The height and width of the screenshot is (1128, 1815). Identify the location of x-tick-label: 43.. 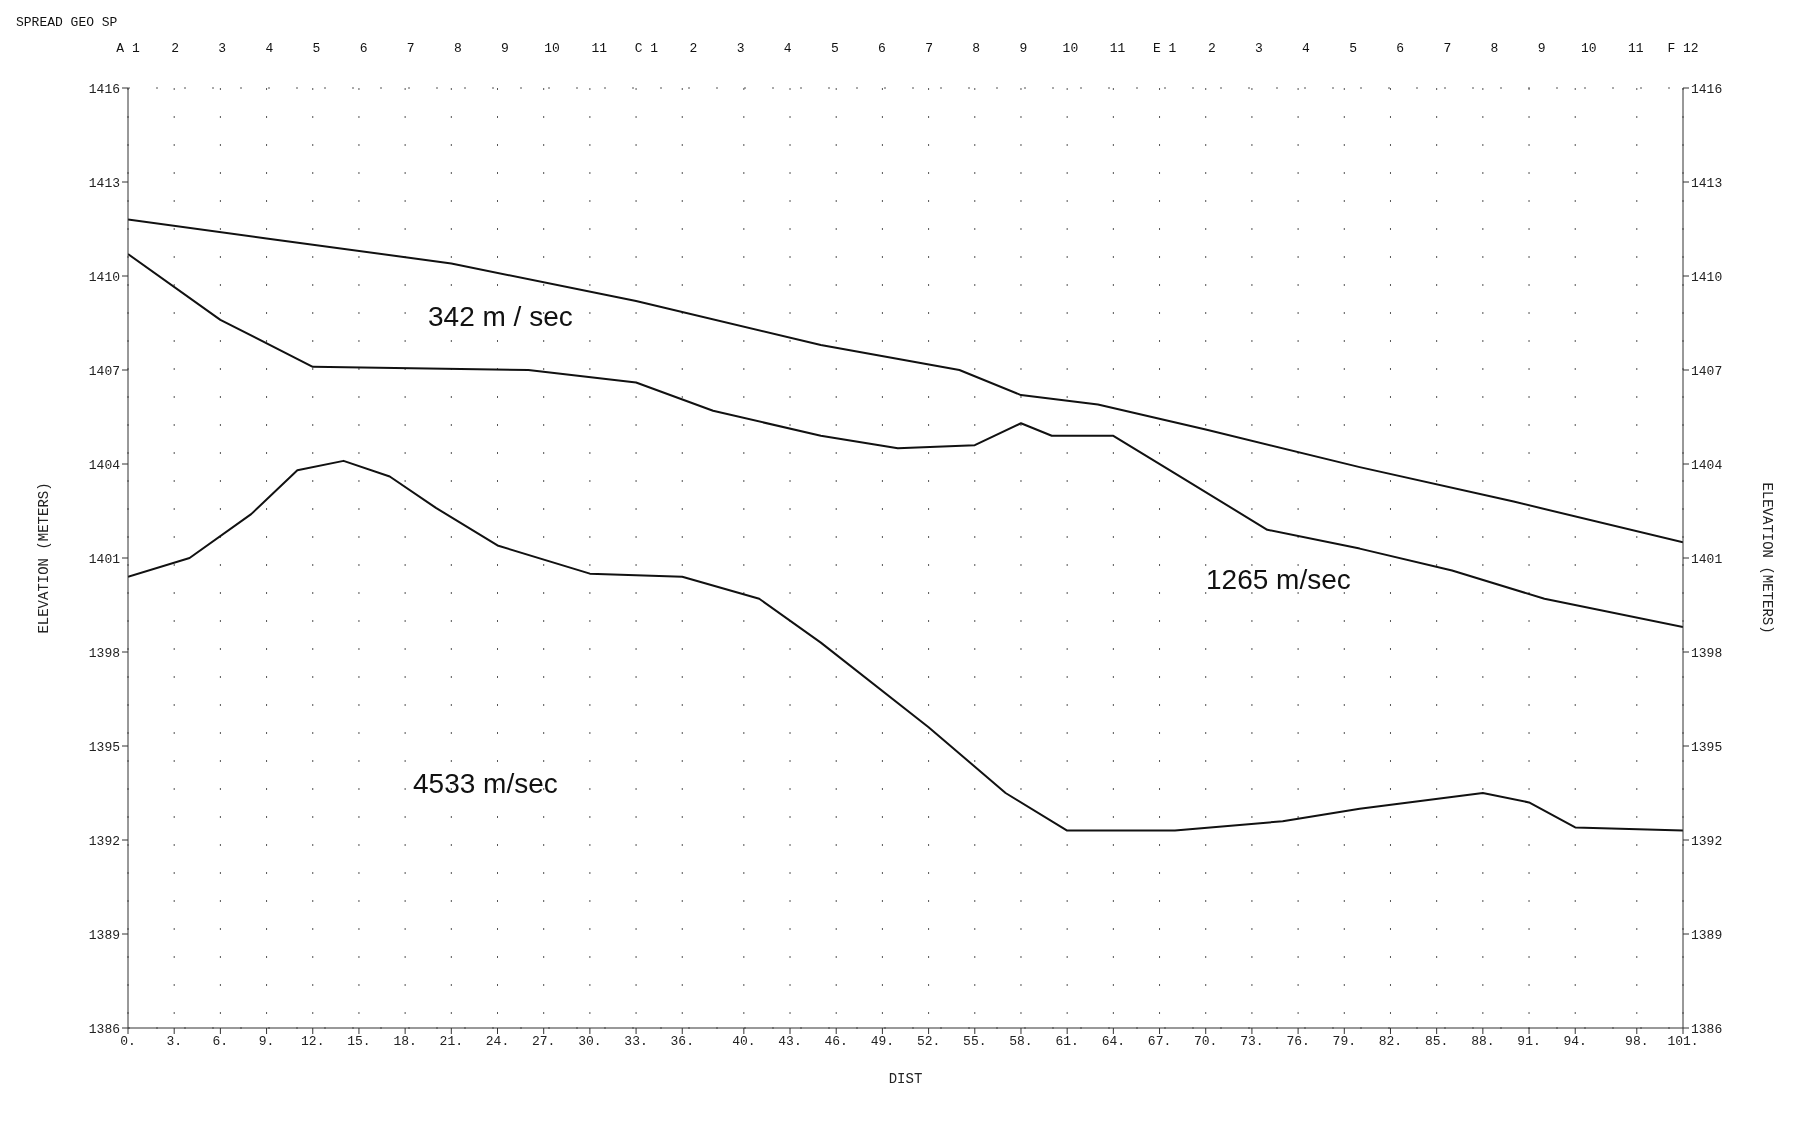
(790, 1042).